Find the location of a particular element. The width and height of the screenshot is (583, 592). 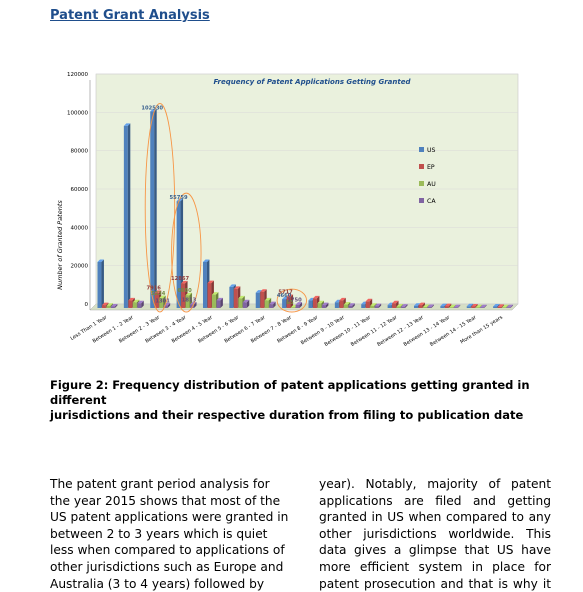

paragraph-line: granted in US when compared to any is located at coordinates (435, 517).